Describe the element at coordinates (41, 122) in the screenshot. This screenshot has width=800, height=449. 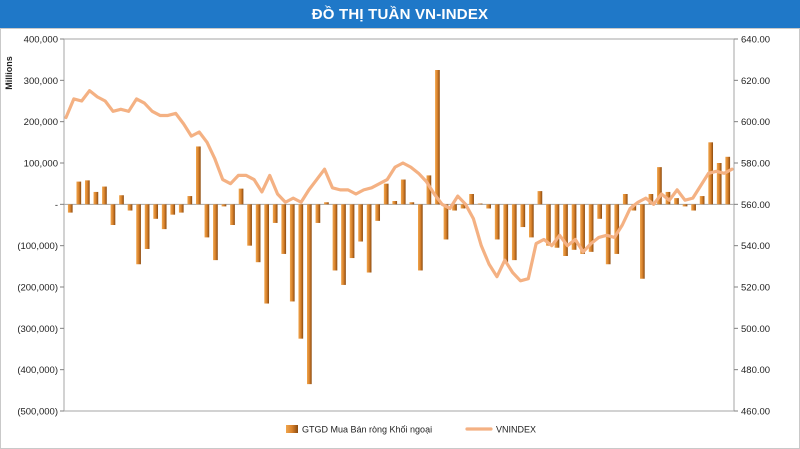
I see `left-tick-label: 200,000` at that location.